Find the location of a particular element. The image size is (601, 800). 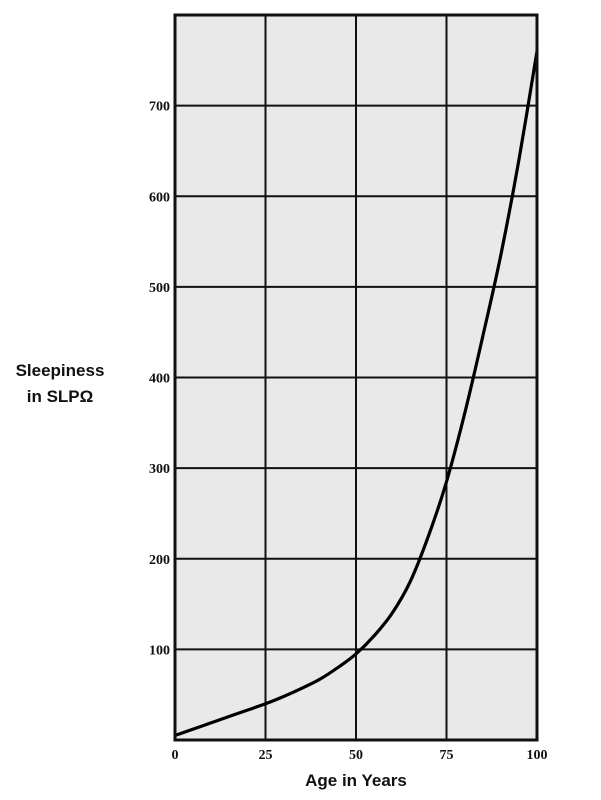

x-tick-label: 75 is located at coordinates (447, 755).